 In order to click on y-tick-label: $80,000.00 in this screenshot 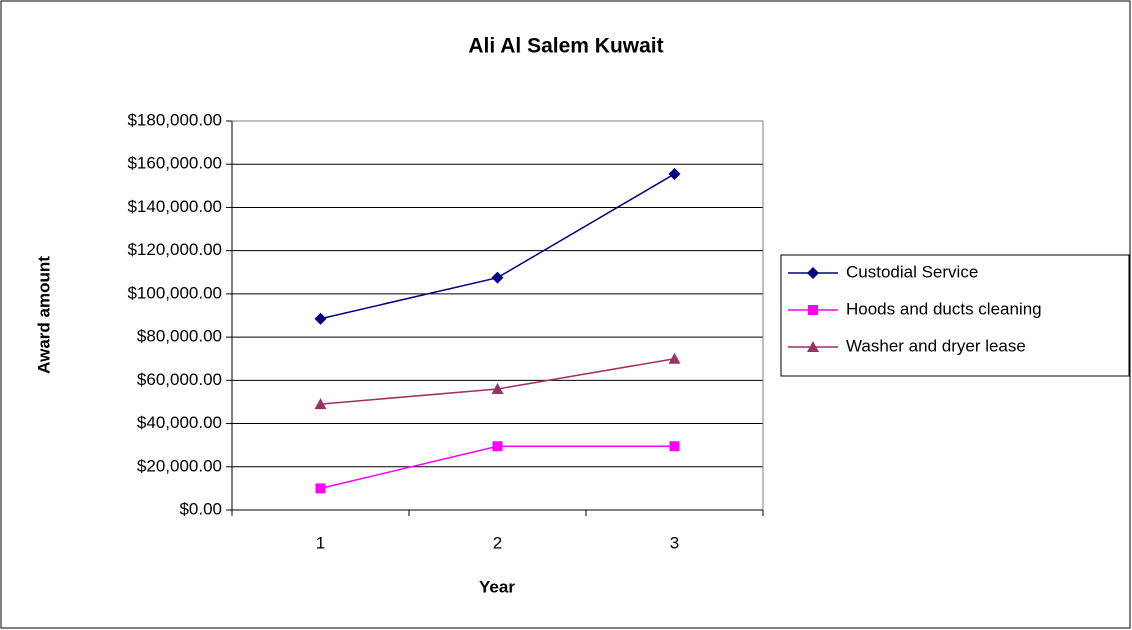, I will do `click(179, 336)`.